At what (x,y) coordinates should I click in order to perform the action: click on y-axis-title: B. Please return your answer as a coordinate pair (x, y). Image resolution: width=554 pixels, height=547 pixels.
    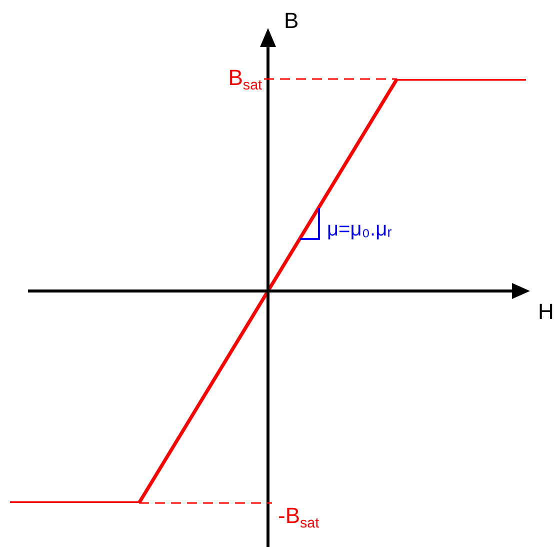
    Looking at the image, I should click on (291, 21).